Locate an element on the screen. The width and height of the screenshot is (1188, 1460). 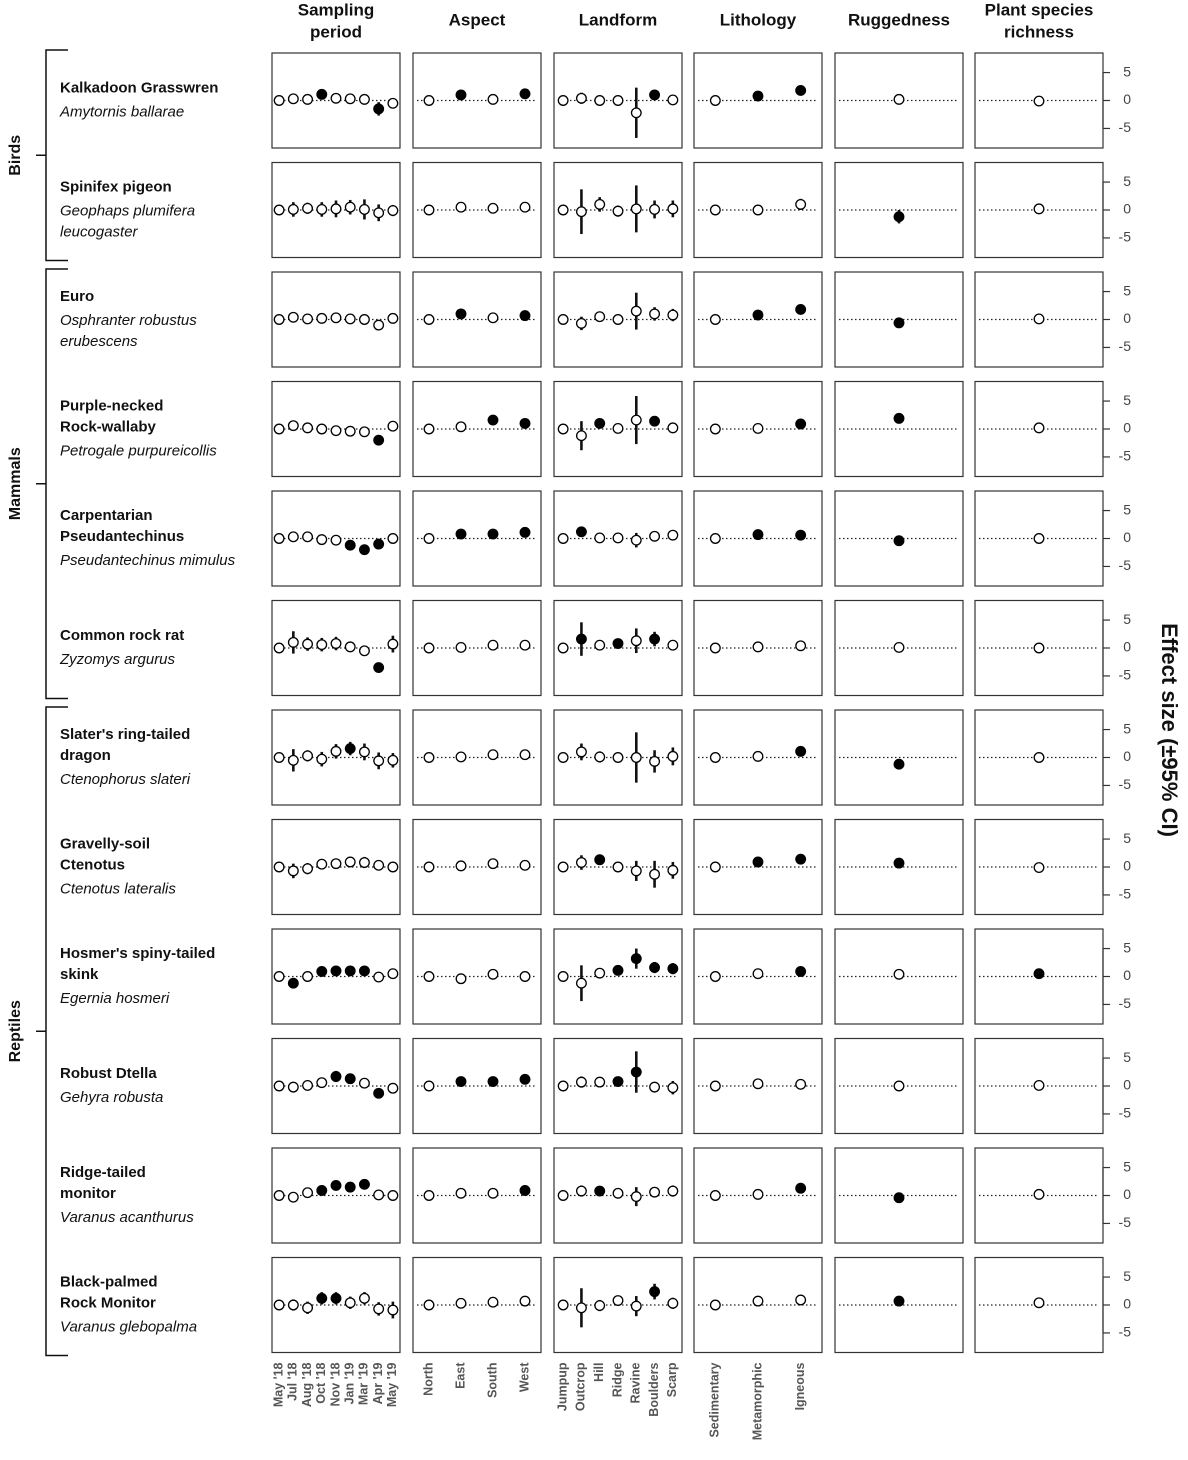
common-name: Carpentarian is located at coordinates (106, 515).